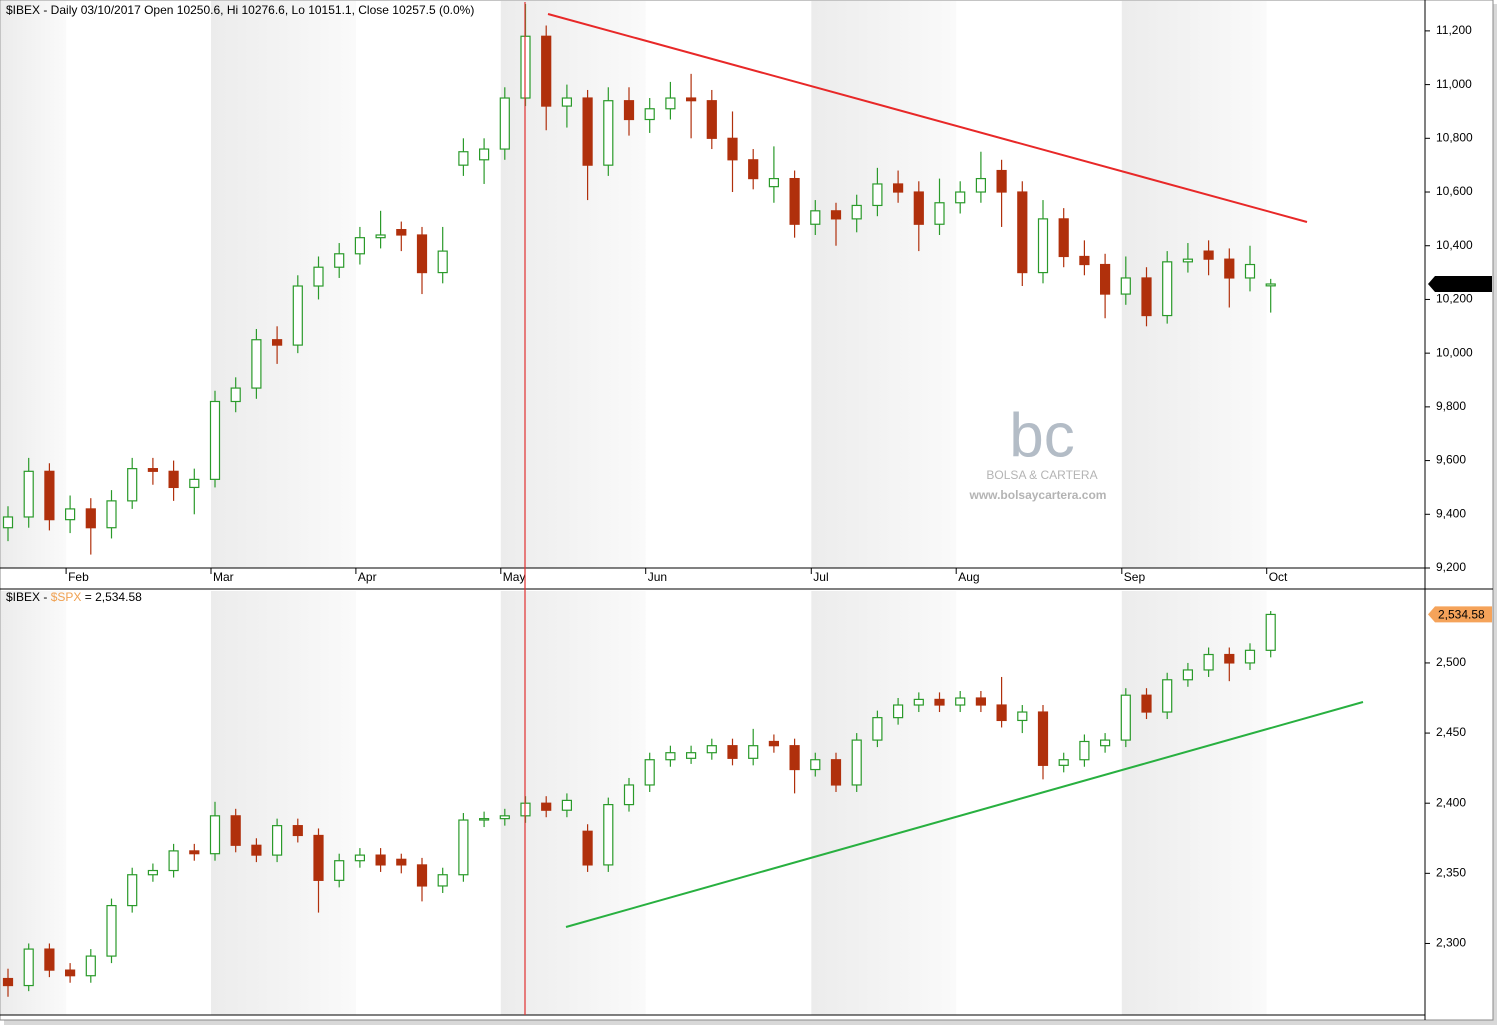 This screenshot has height=1027, width=1499. Describe the element at coordinates (1041, 475) in the screenshot. I see `watermark-name: BOLSA & CARTERA` at that location.